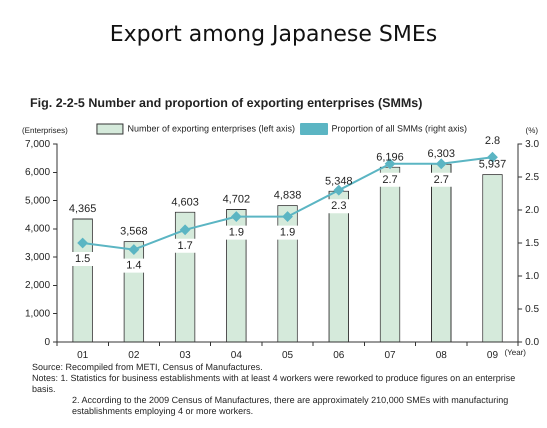 The width and height of the screenshot is (547, 428). I want to click on y-tick-label: 7,000, so click(37, 144).